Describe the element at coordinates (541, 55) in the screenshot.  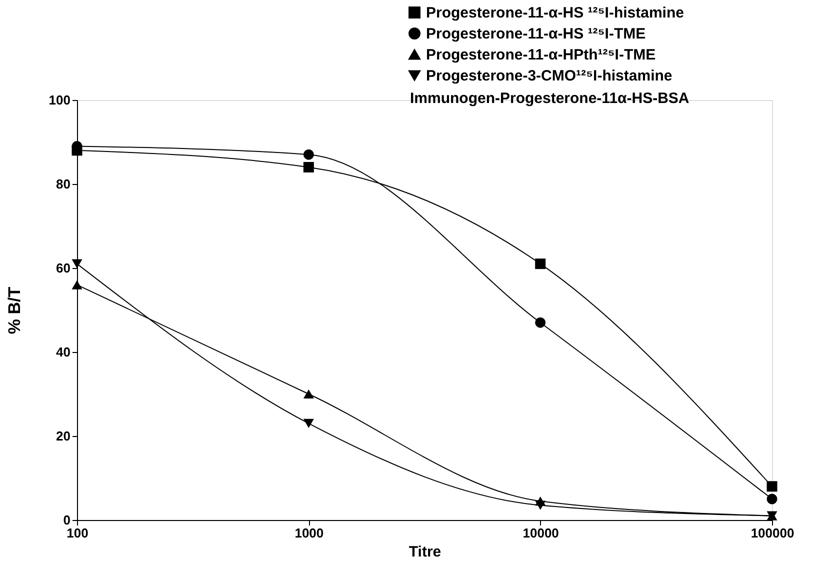
I see `legend-label: Progesterone-11-α-HPth¹²⁵I-TME` at that location.